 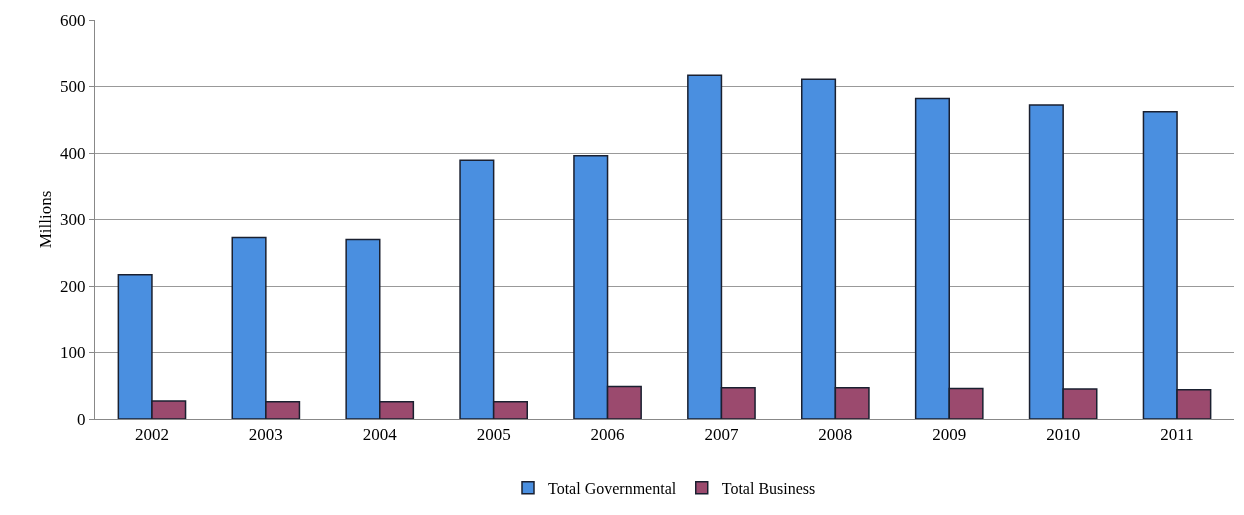 What do you see at coordinates (73, 353) in the screenshot?
I see `y-tick-label: 100` at bounding box center [73, 353].